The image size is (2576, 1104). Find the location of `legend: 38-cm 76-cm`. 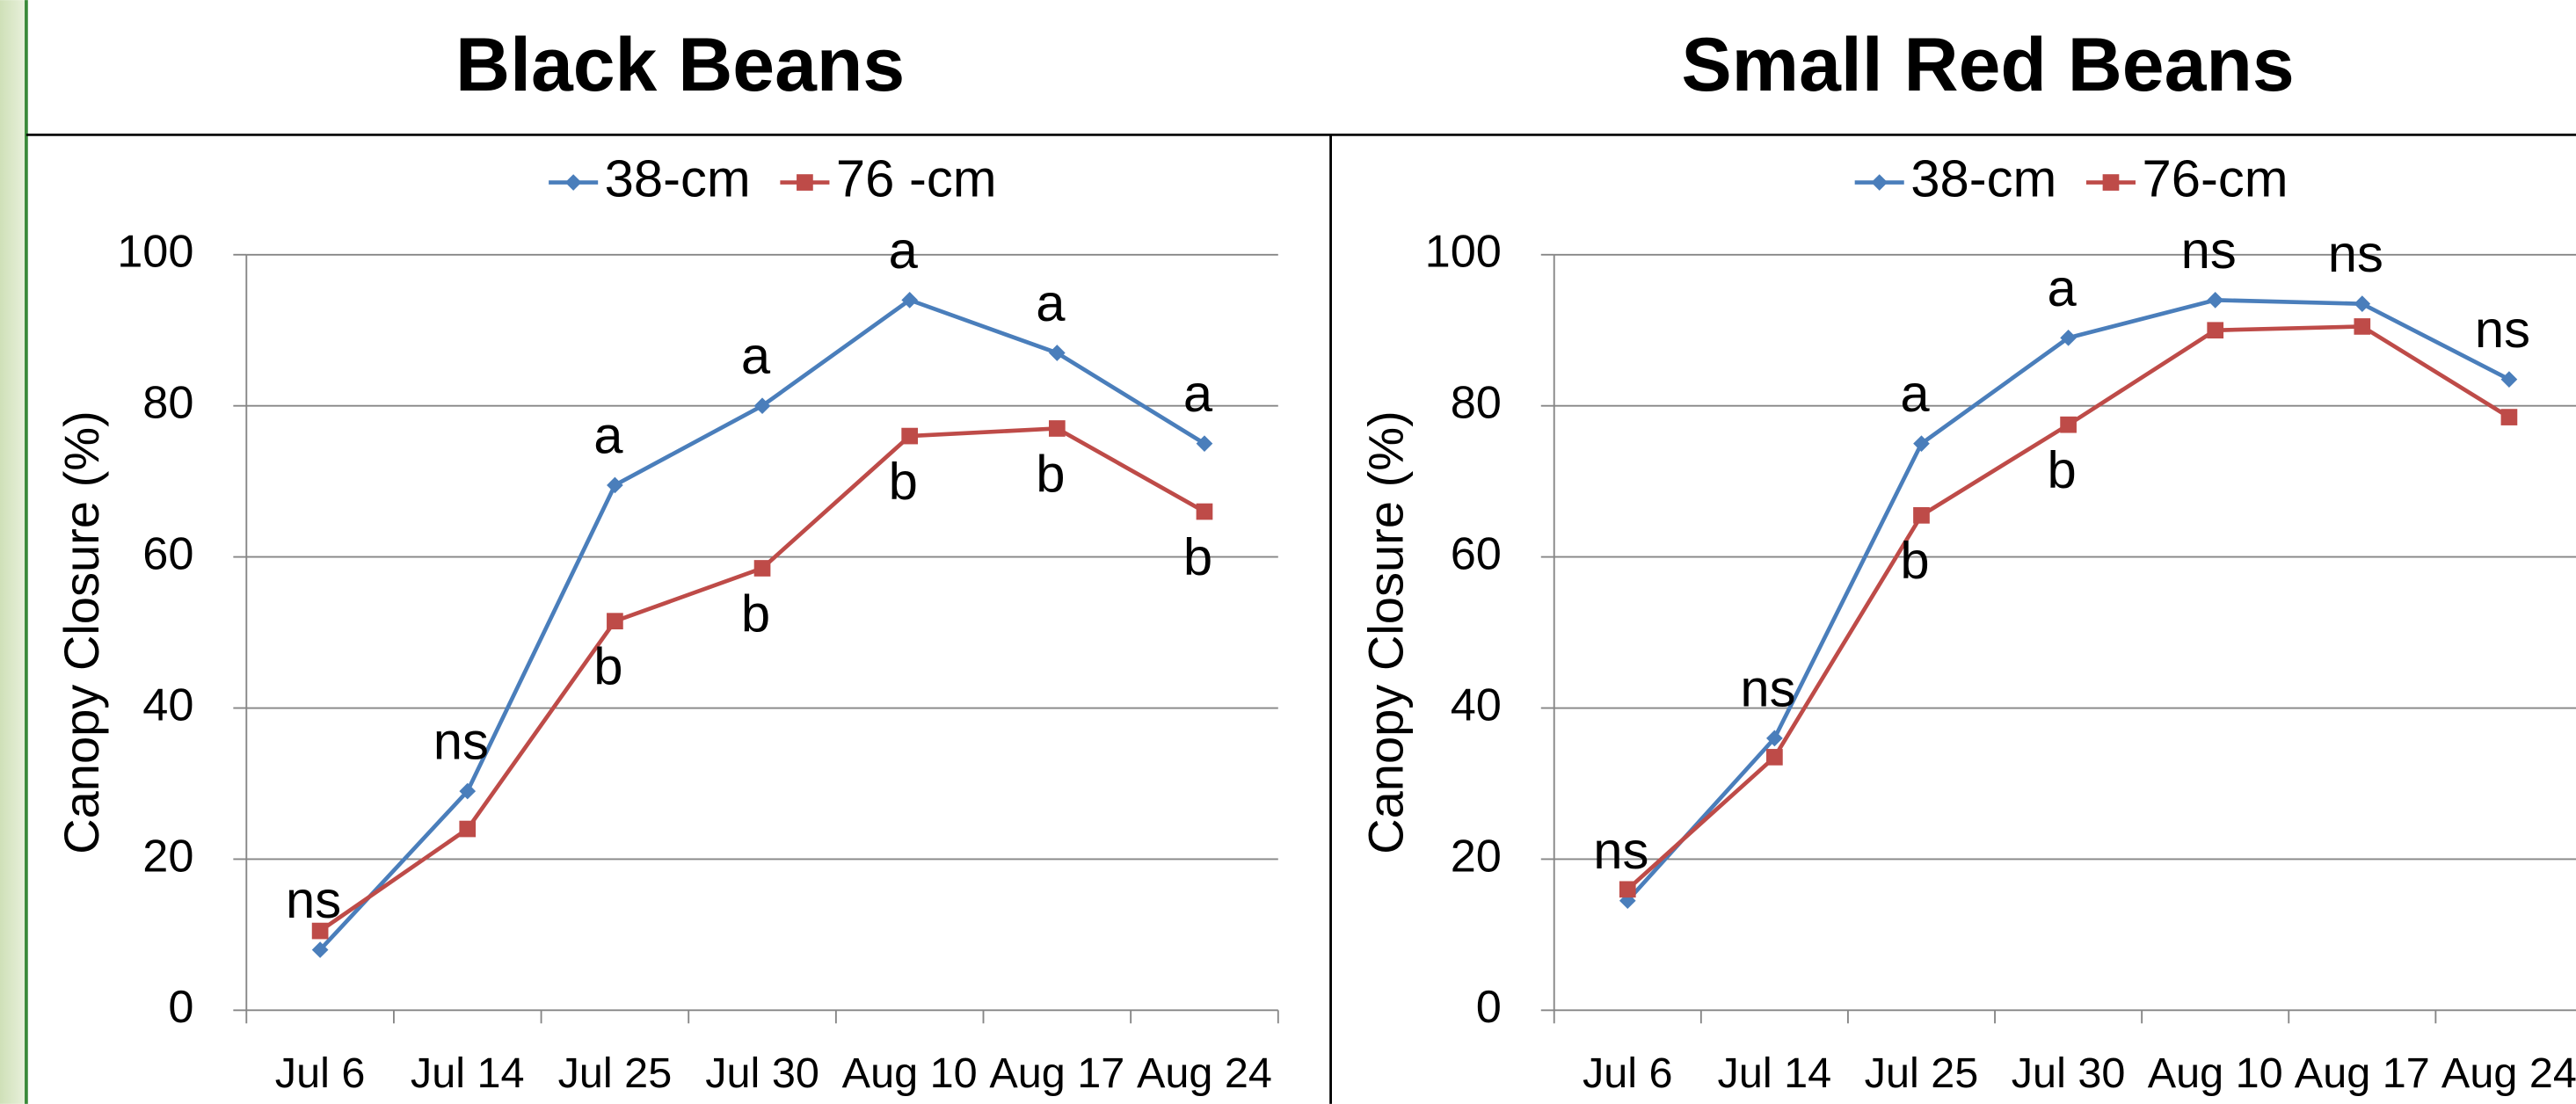

legend: 38-cm 76-cm is located at coordinates (2071, 178).